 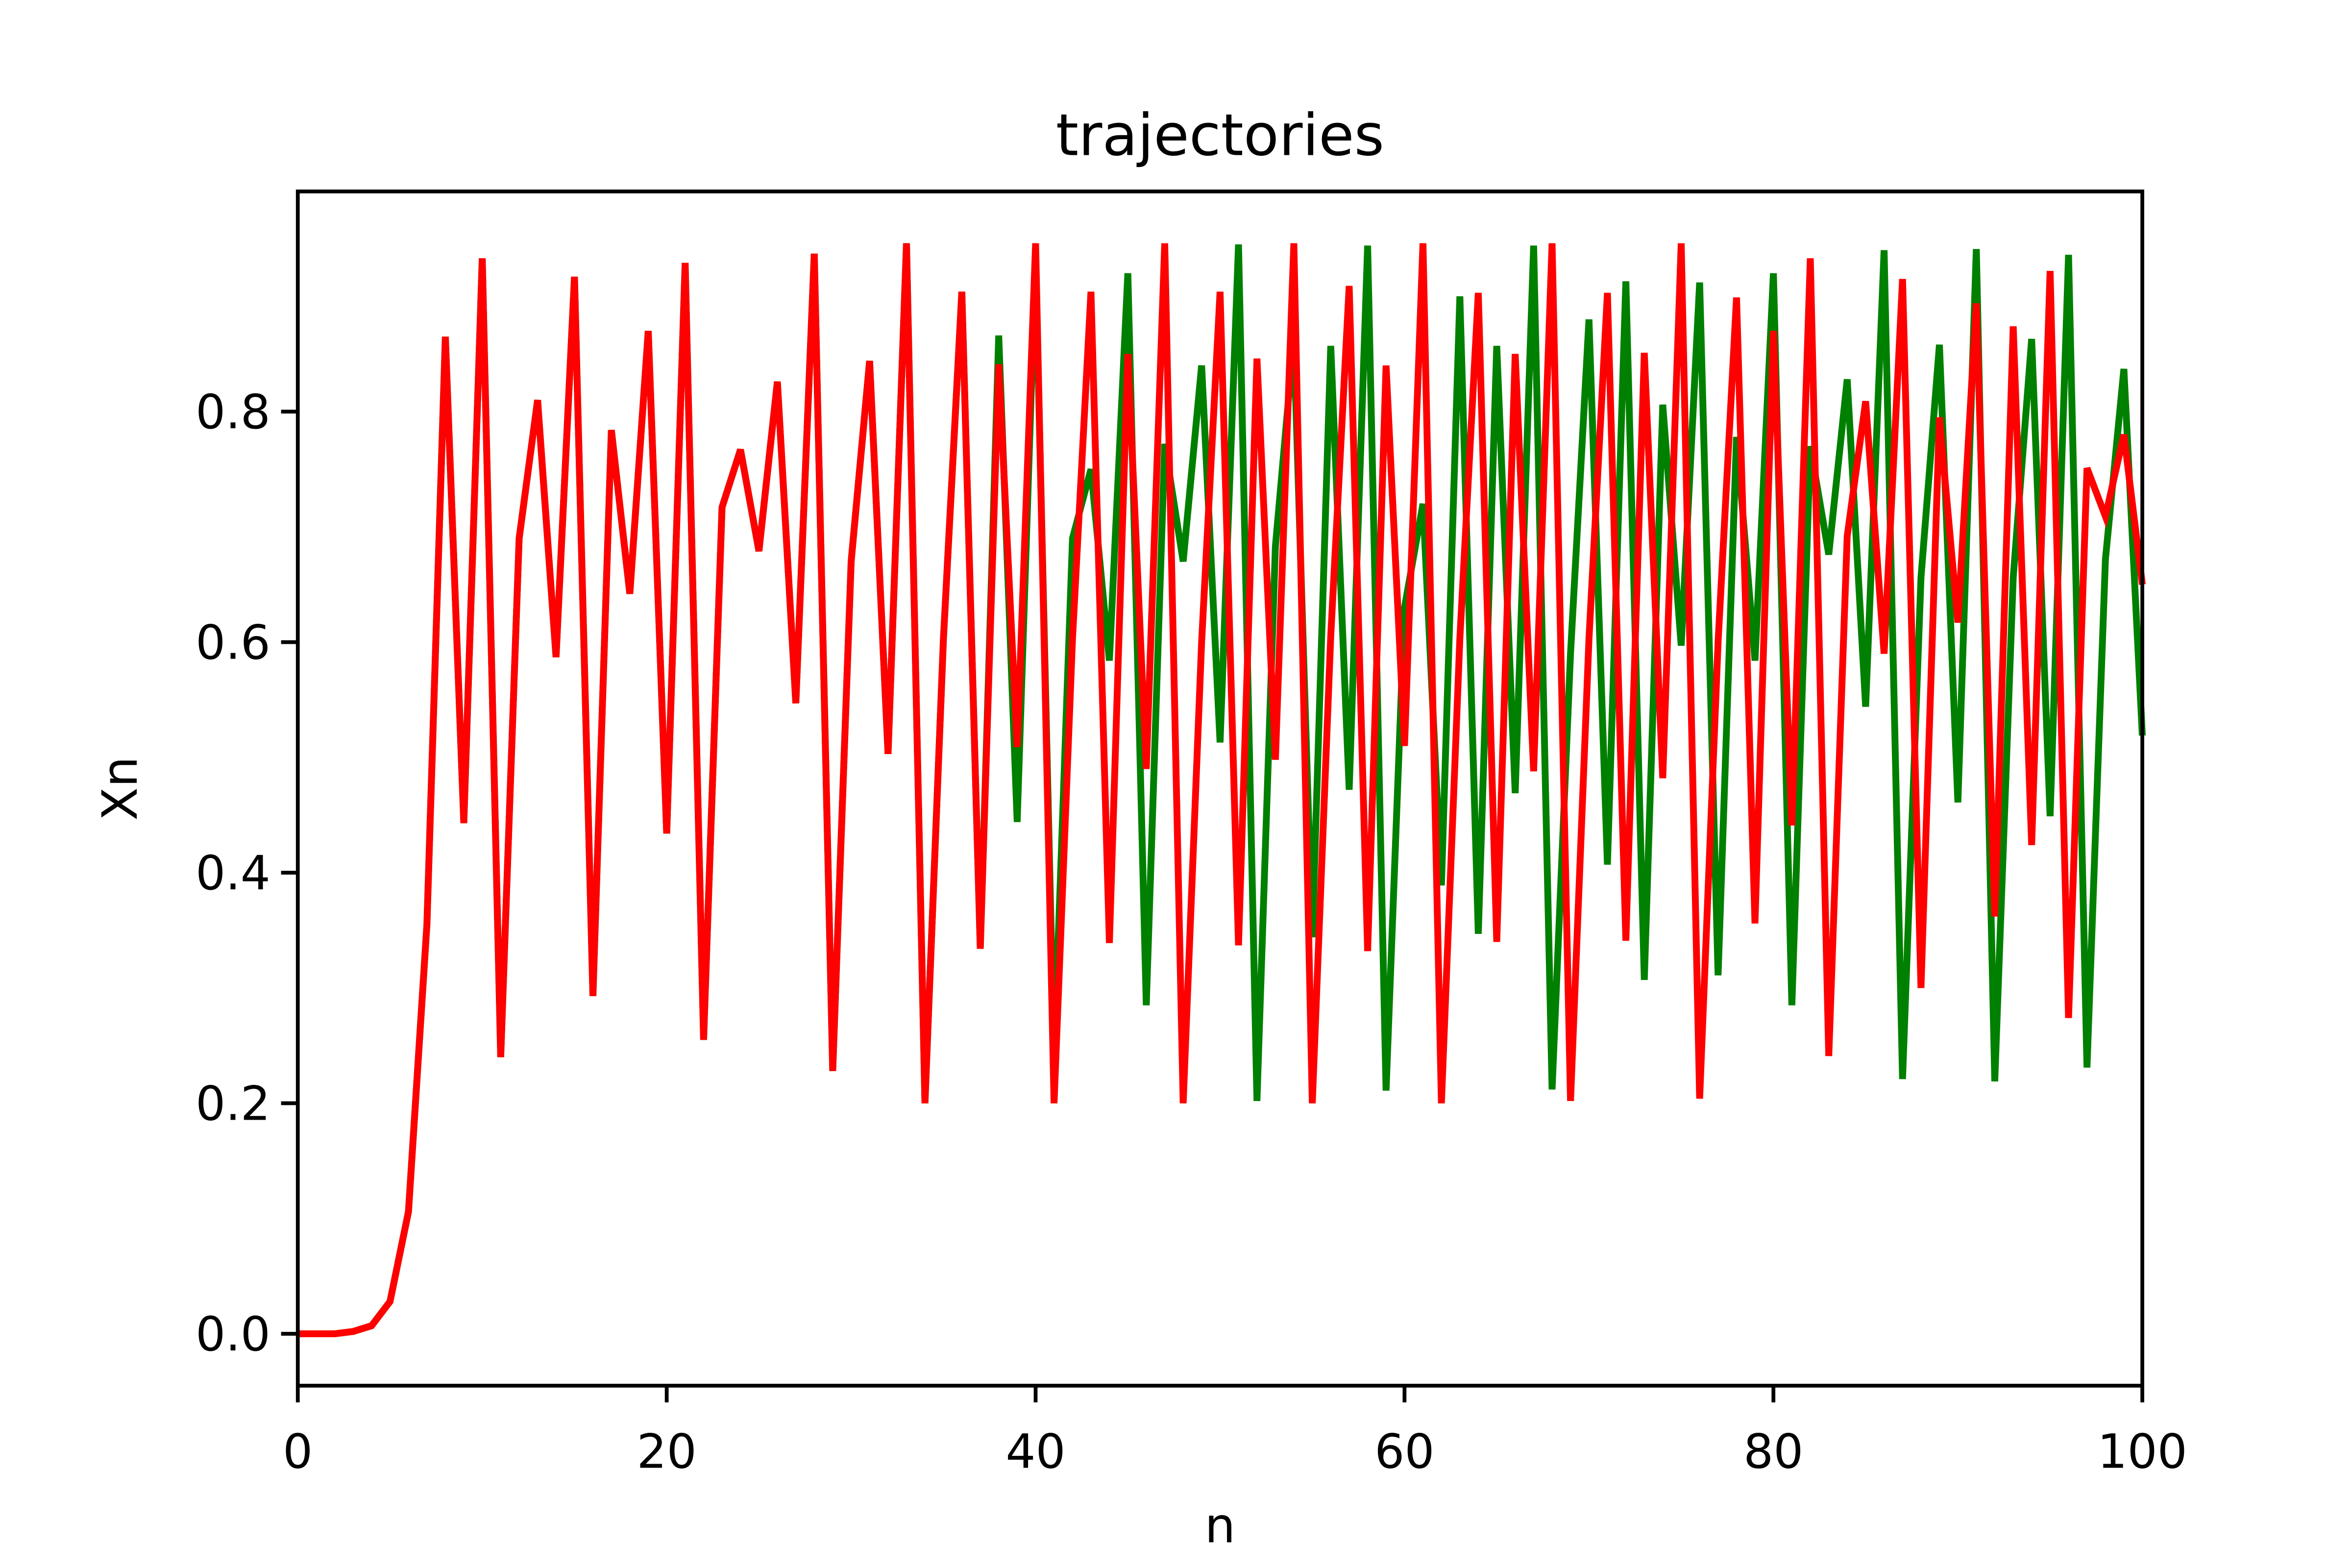 What do you see at coordinates (666, 1451) in the screenshot?
I see `x-tick-label: 20` at bounding box center [666, 1451].